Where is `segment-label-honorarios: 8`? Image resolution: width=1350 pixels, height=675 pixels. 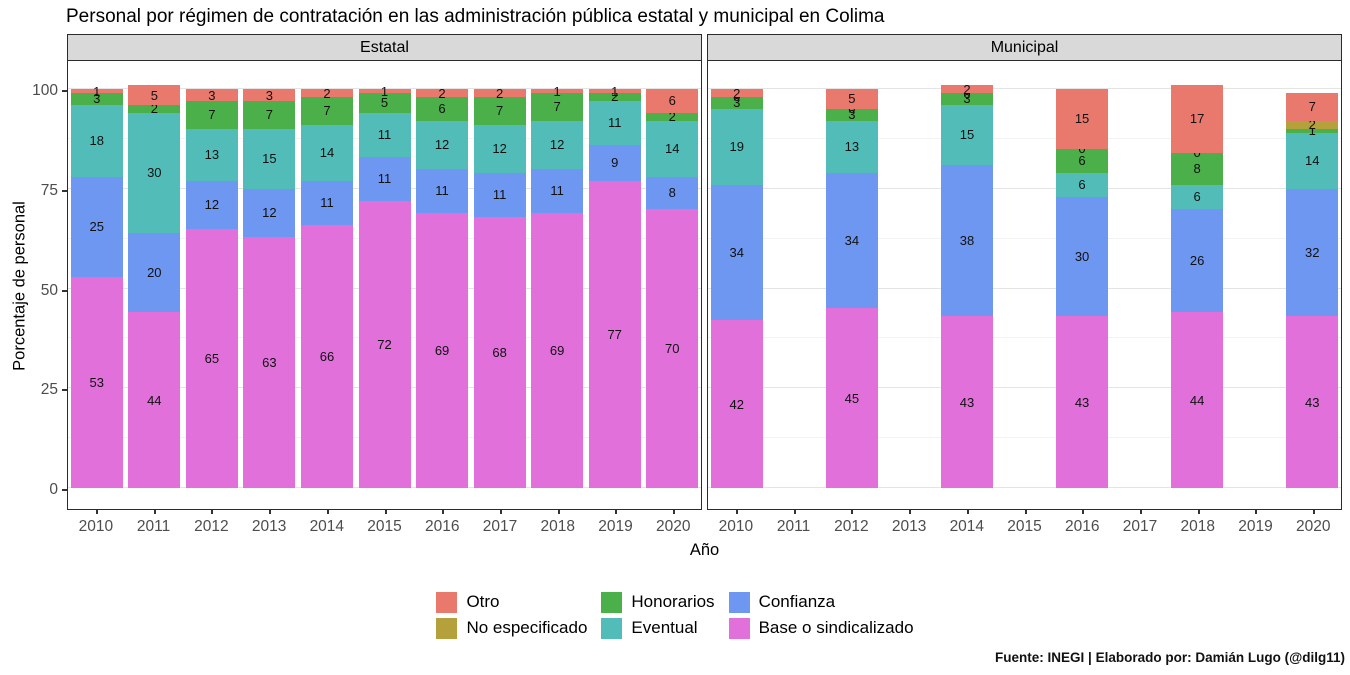
segment-label-honorarios: 8 is located at coordinates (1197, 169).